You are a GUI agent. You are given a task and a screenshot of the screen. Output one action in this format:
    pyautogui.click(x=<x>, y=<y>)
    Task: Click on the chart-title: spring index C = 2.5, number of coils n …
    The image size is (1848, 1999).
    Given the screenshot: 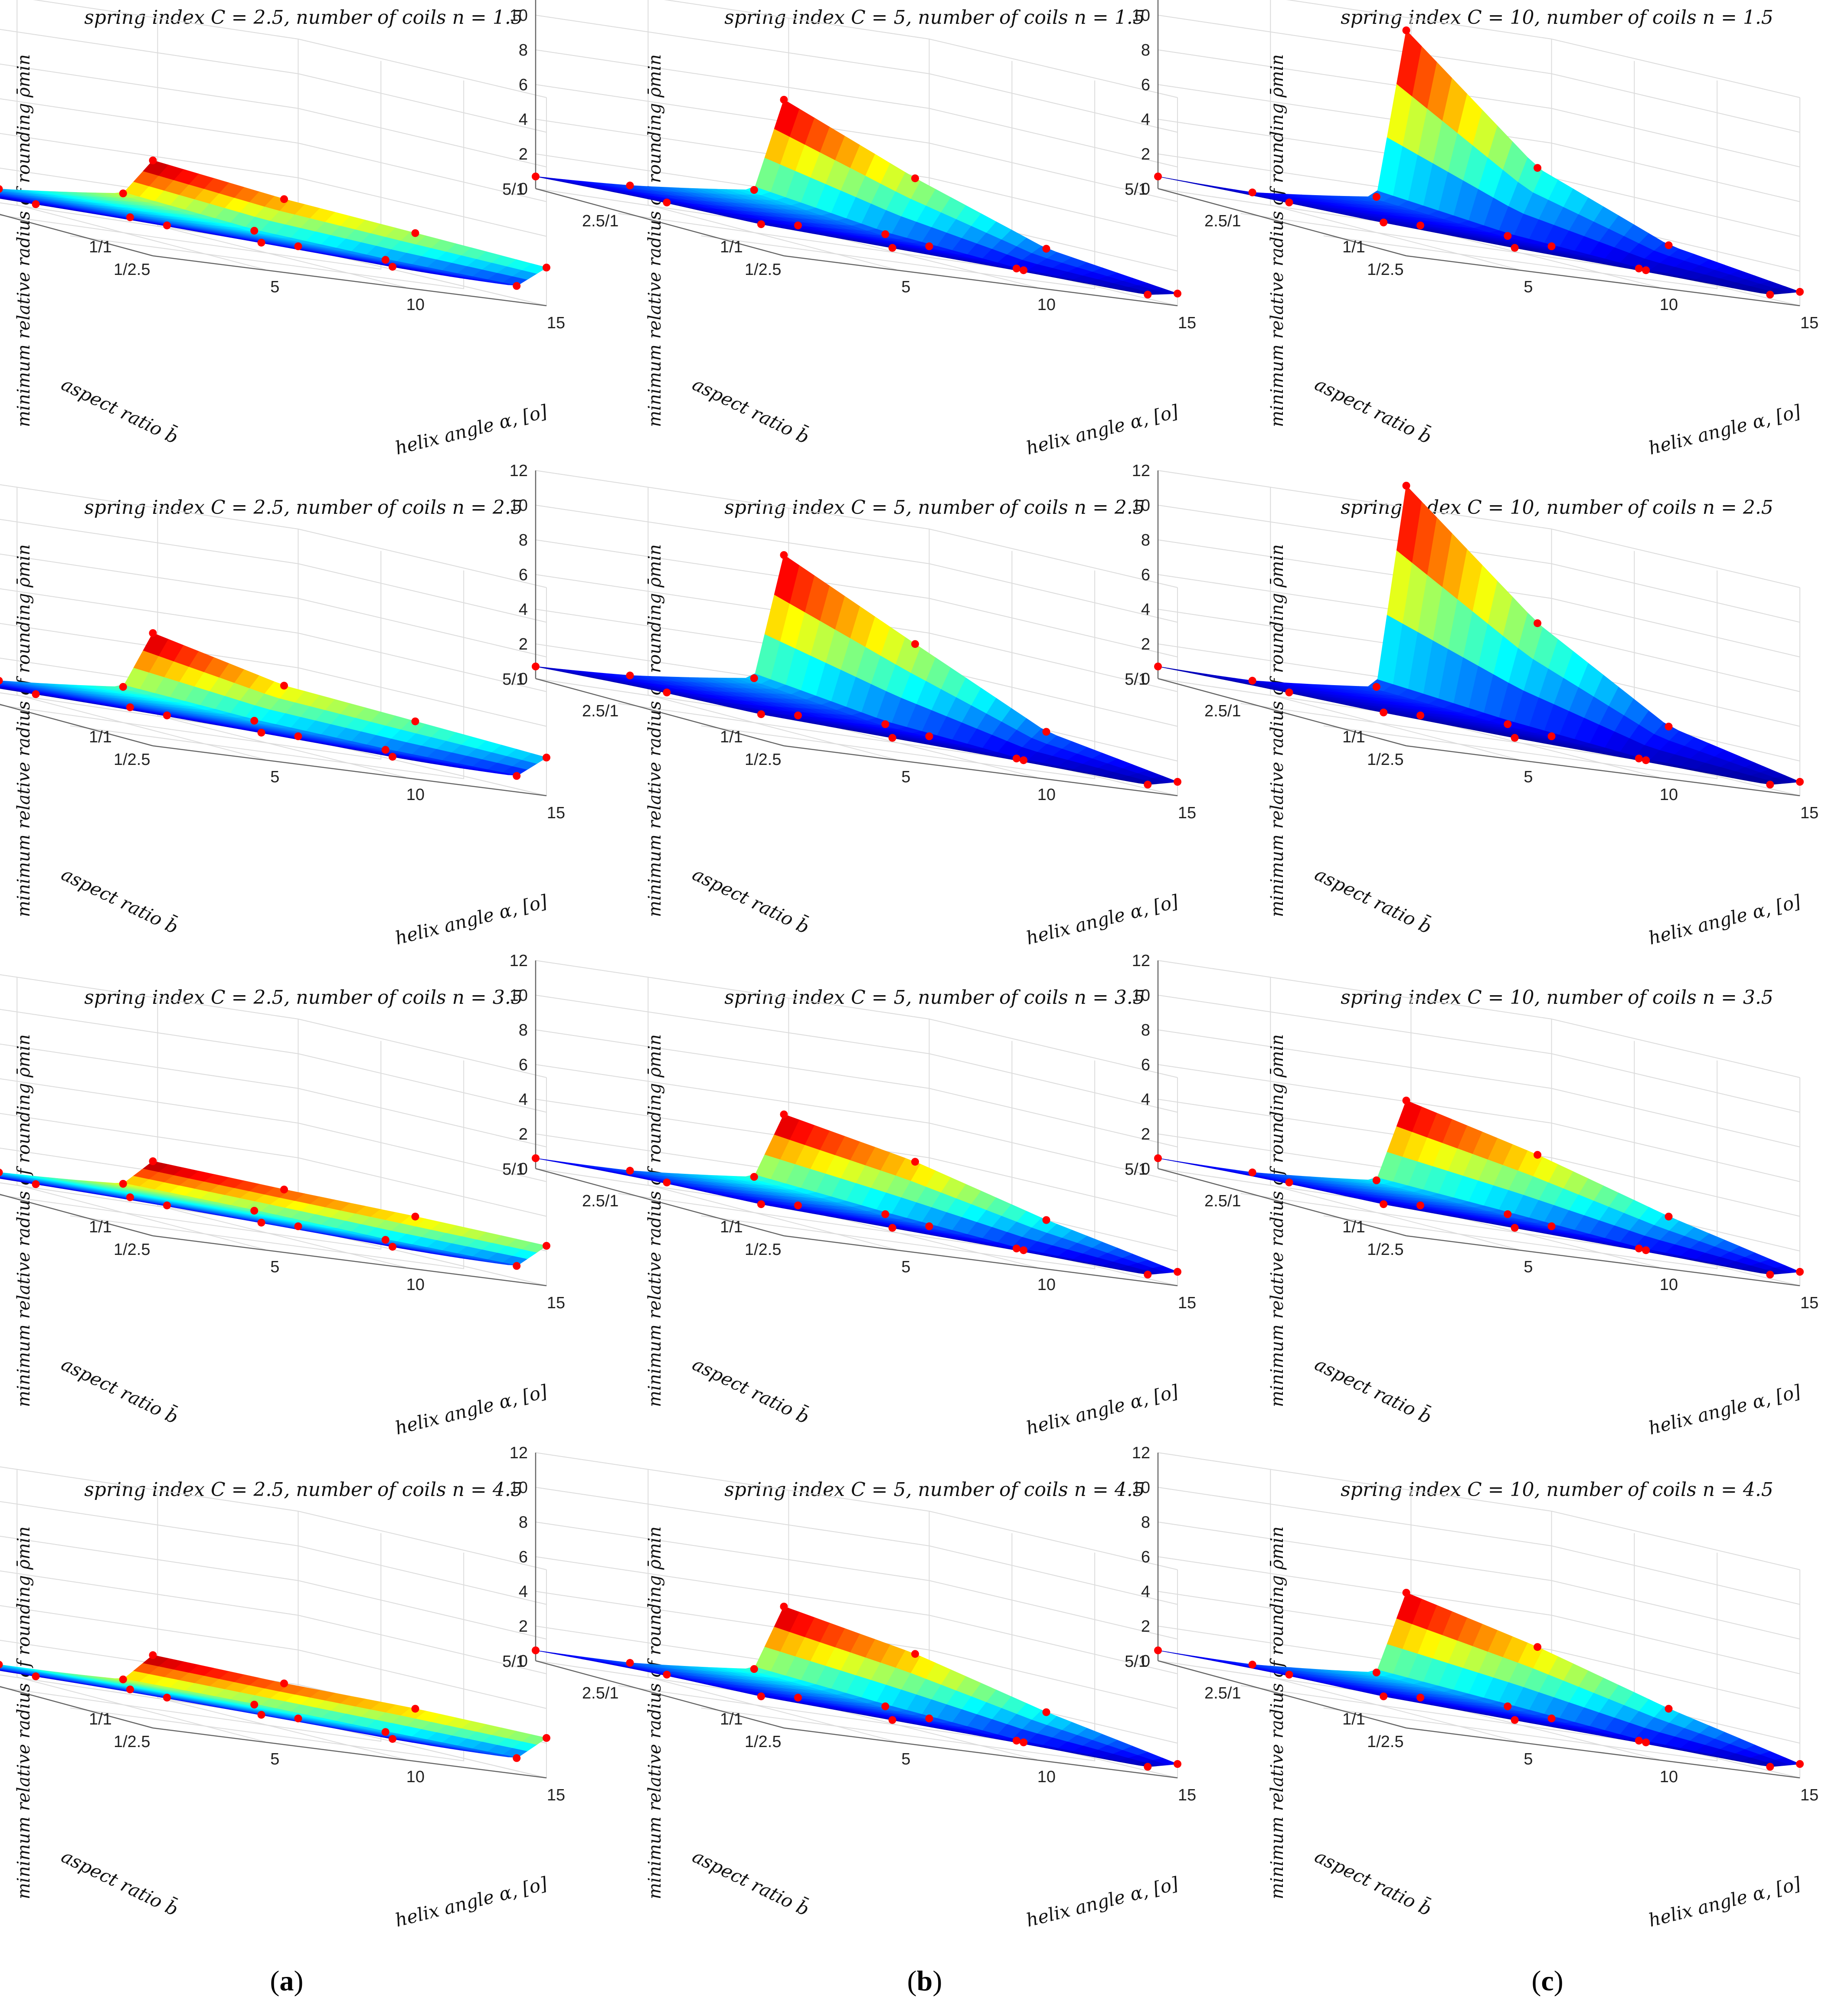 What is the action you would take?
    pyautogui.click(x=303, y=507)
    